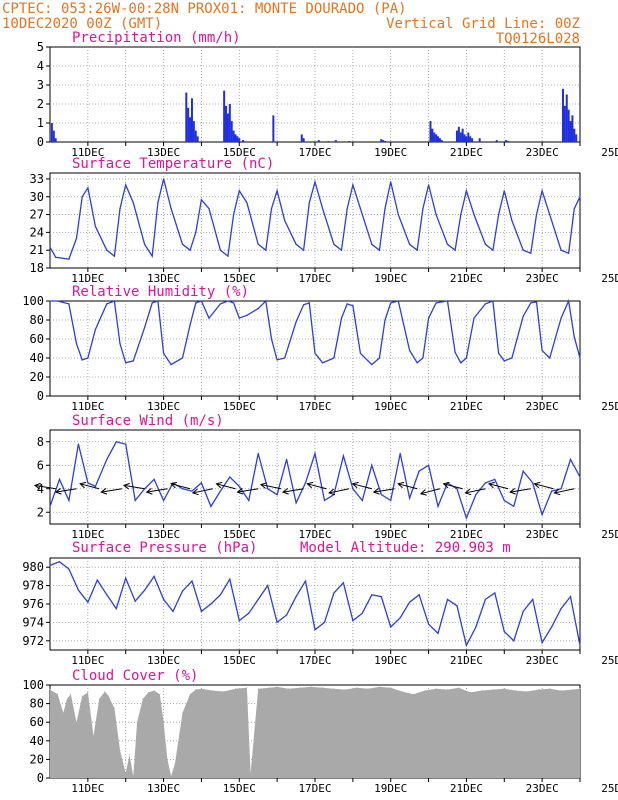  What do you see at coordinates (33, 604) in the screenshot?
I see `pressure-ytick-label: 976` at bounding box center [33, 604].